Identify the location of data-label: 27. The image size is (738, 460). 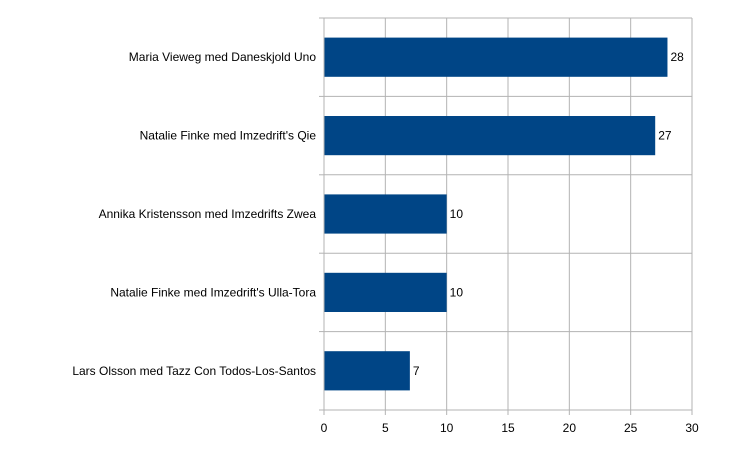
(665, 136).